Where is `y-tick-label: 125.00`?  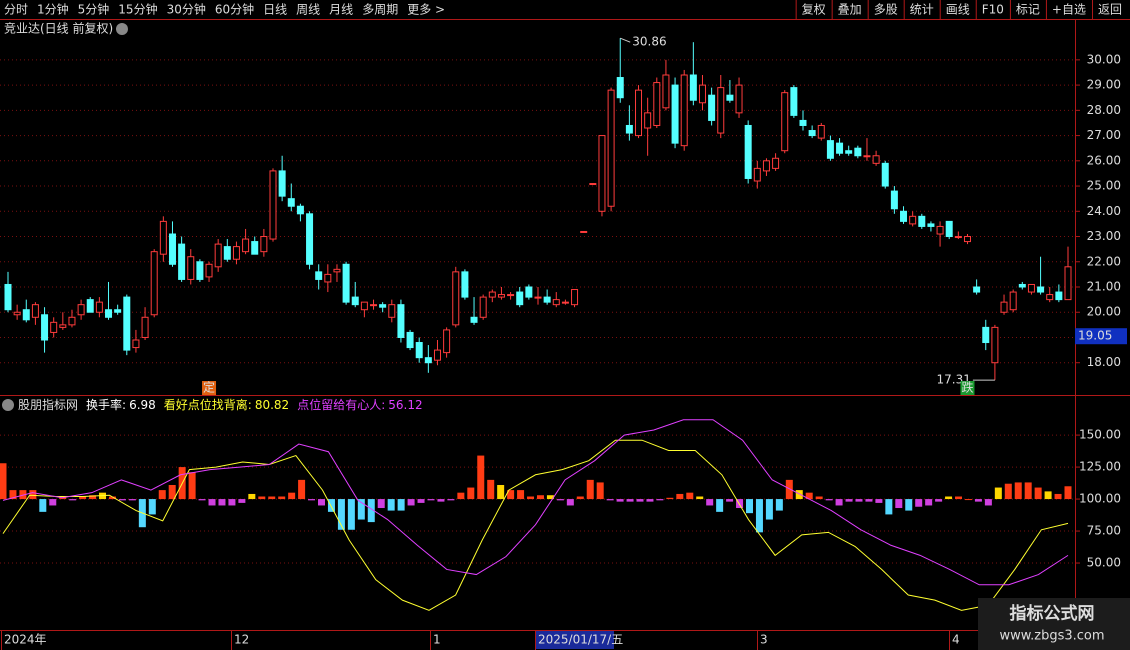 y-tick-label: 125.00 is located at coordinates (1100, 467).